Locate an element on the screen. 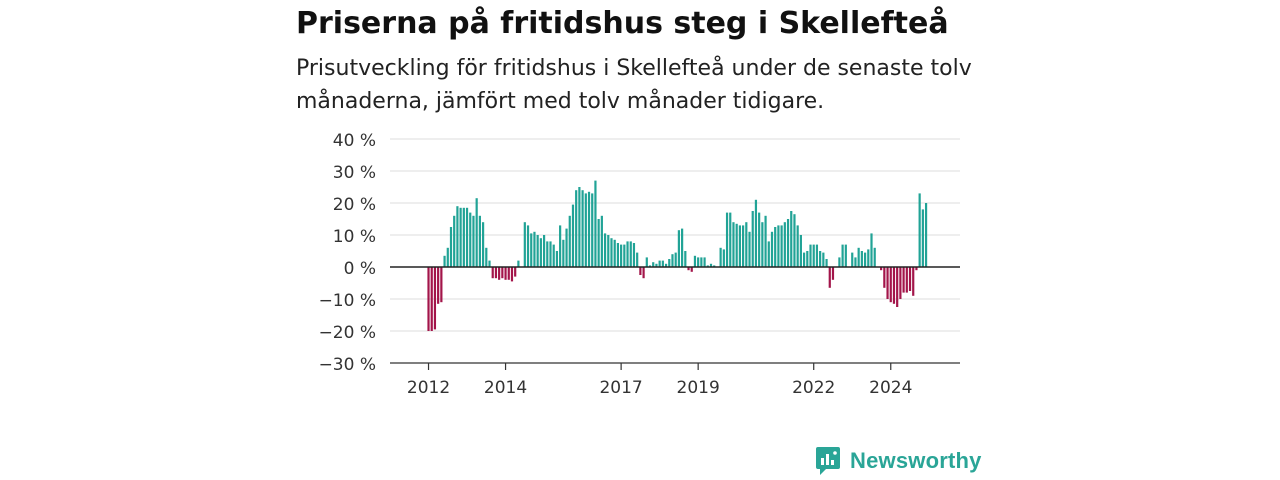 The image size is (1280, 480). x-tick-label: 2022 is located at coordinates (813, 388).